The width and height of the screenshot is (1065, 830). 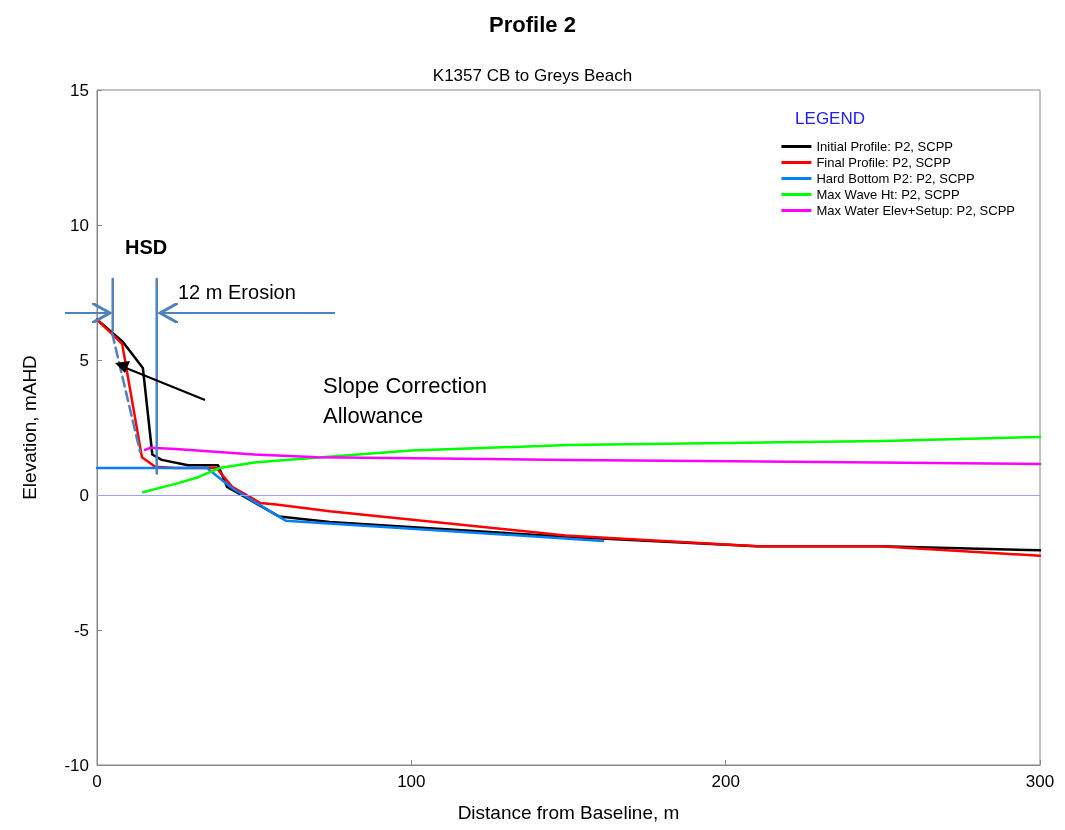 What do you see at coordinates (79, 90) in the screenshot?
I see `y-tick-label: 15` at bounding box center [79, 90].